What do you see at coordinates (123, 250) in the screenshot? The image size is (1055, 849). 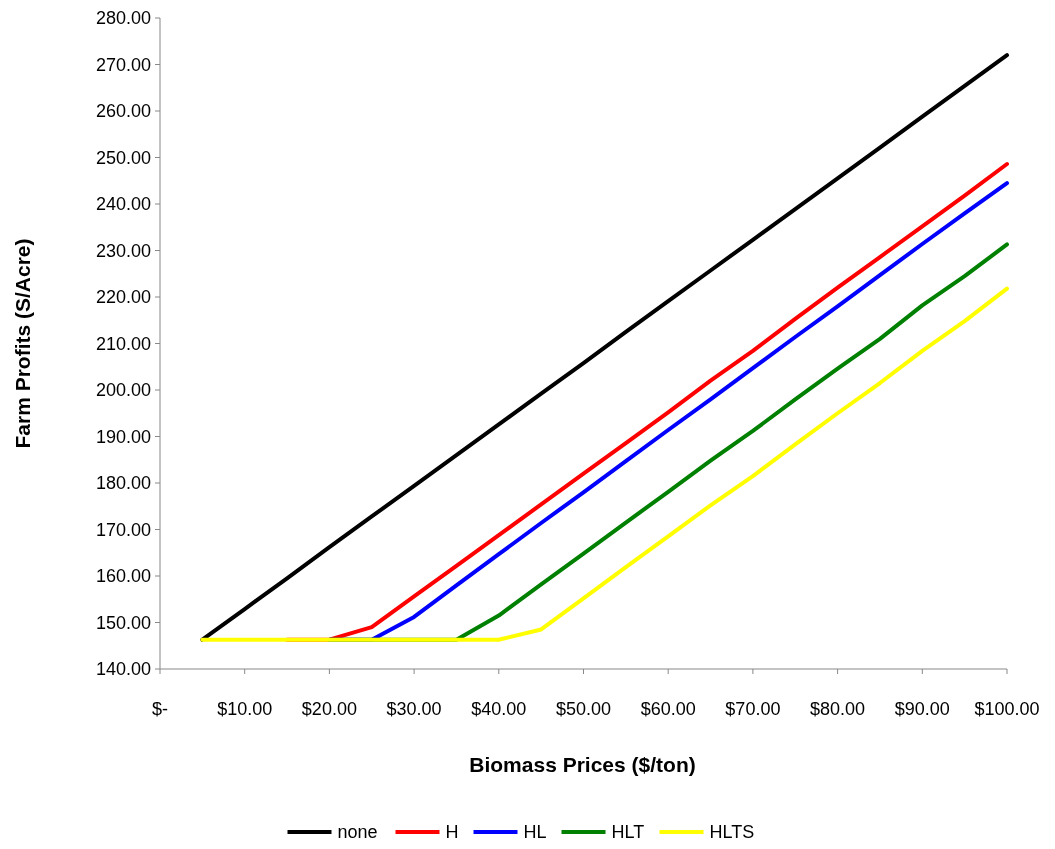 I see `y-tick-label: 230.00` at bounding box center [123, 250].